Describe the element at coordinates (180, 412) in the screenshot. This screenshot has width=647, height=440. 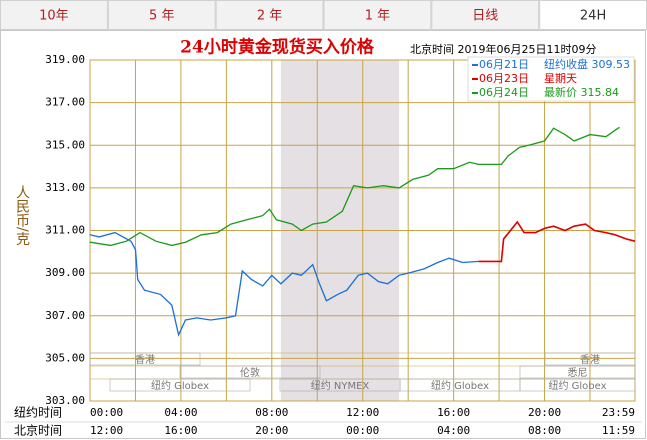
I see `x-tick-label: 04:00` at that location.